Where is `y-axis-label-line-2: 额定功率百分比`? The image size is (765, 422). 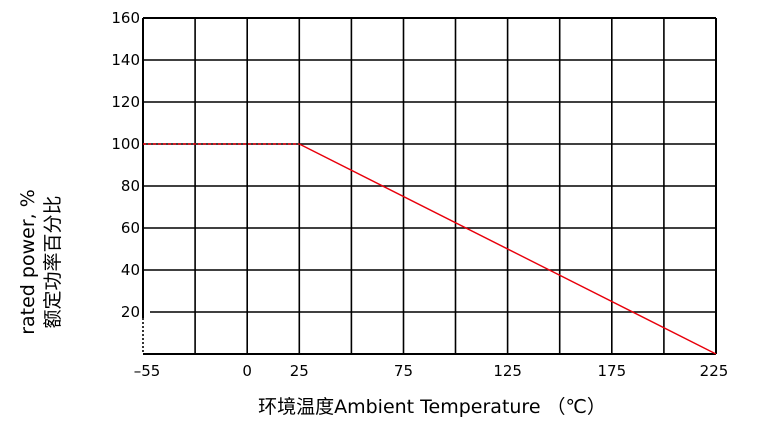 y-axis-label-line-2: 额定功率百分比 is located at coordinates (53, 261).